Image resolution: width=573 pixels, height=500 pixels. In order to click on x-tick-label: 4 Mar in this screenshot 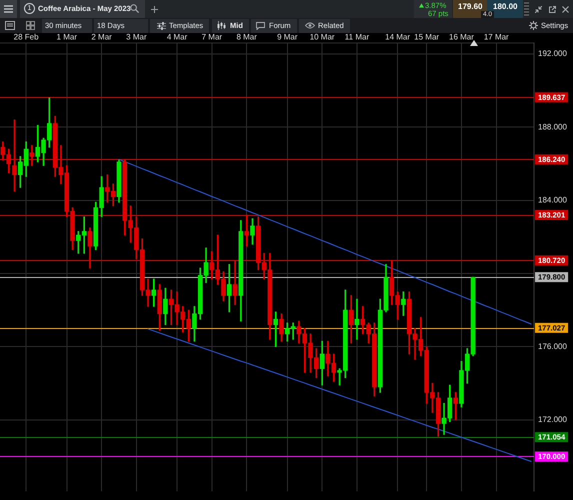, I will do `click(177, 37)`.